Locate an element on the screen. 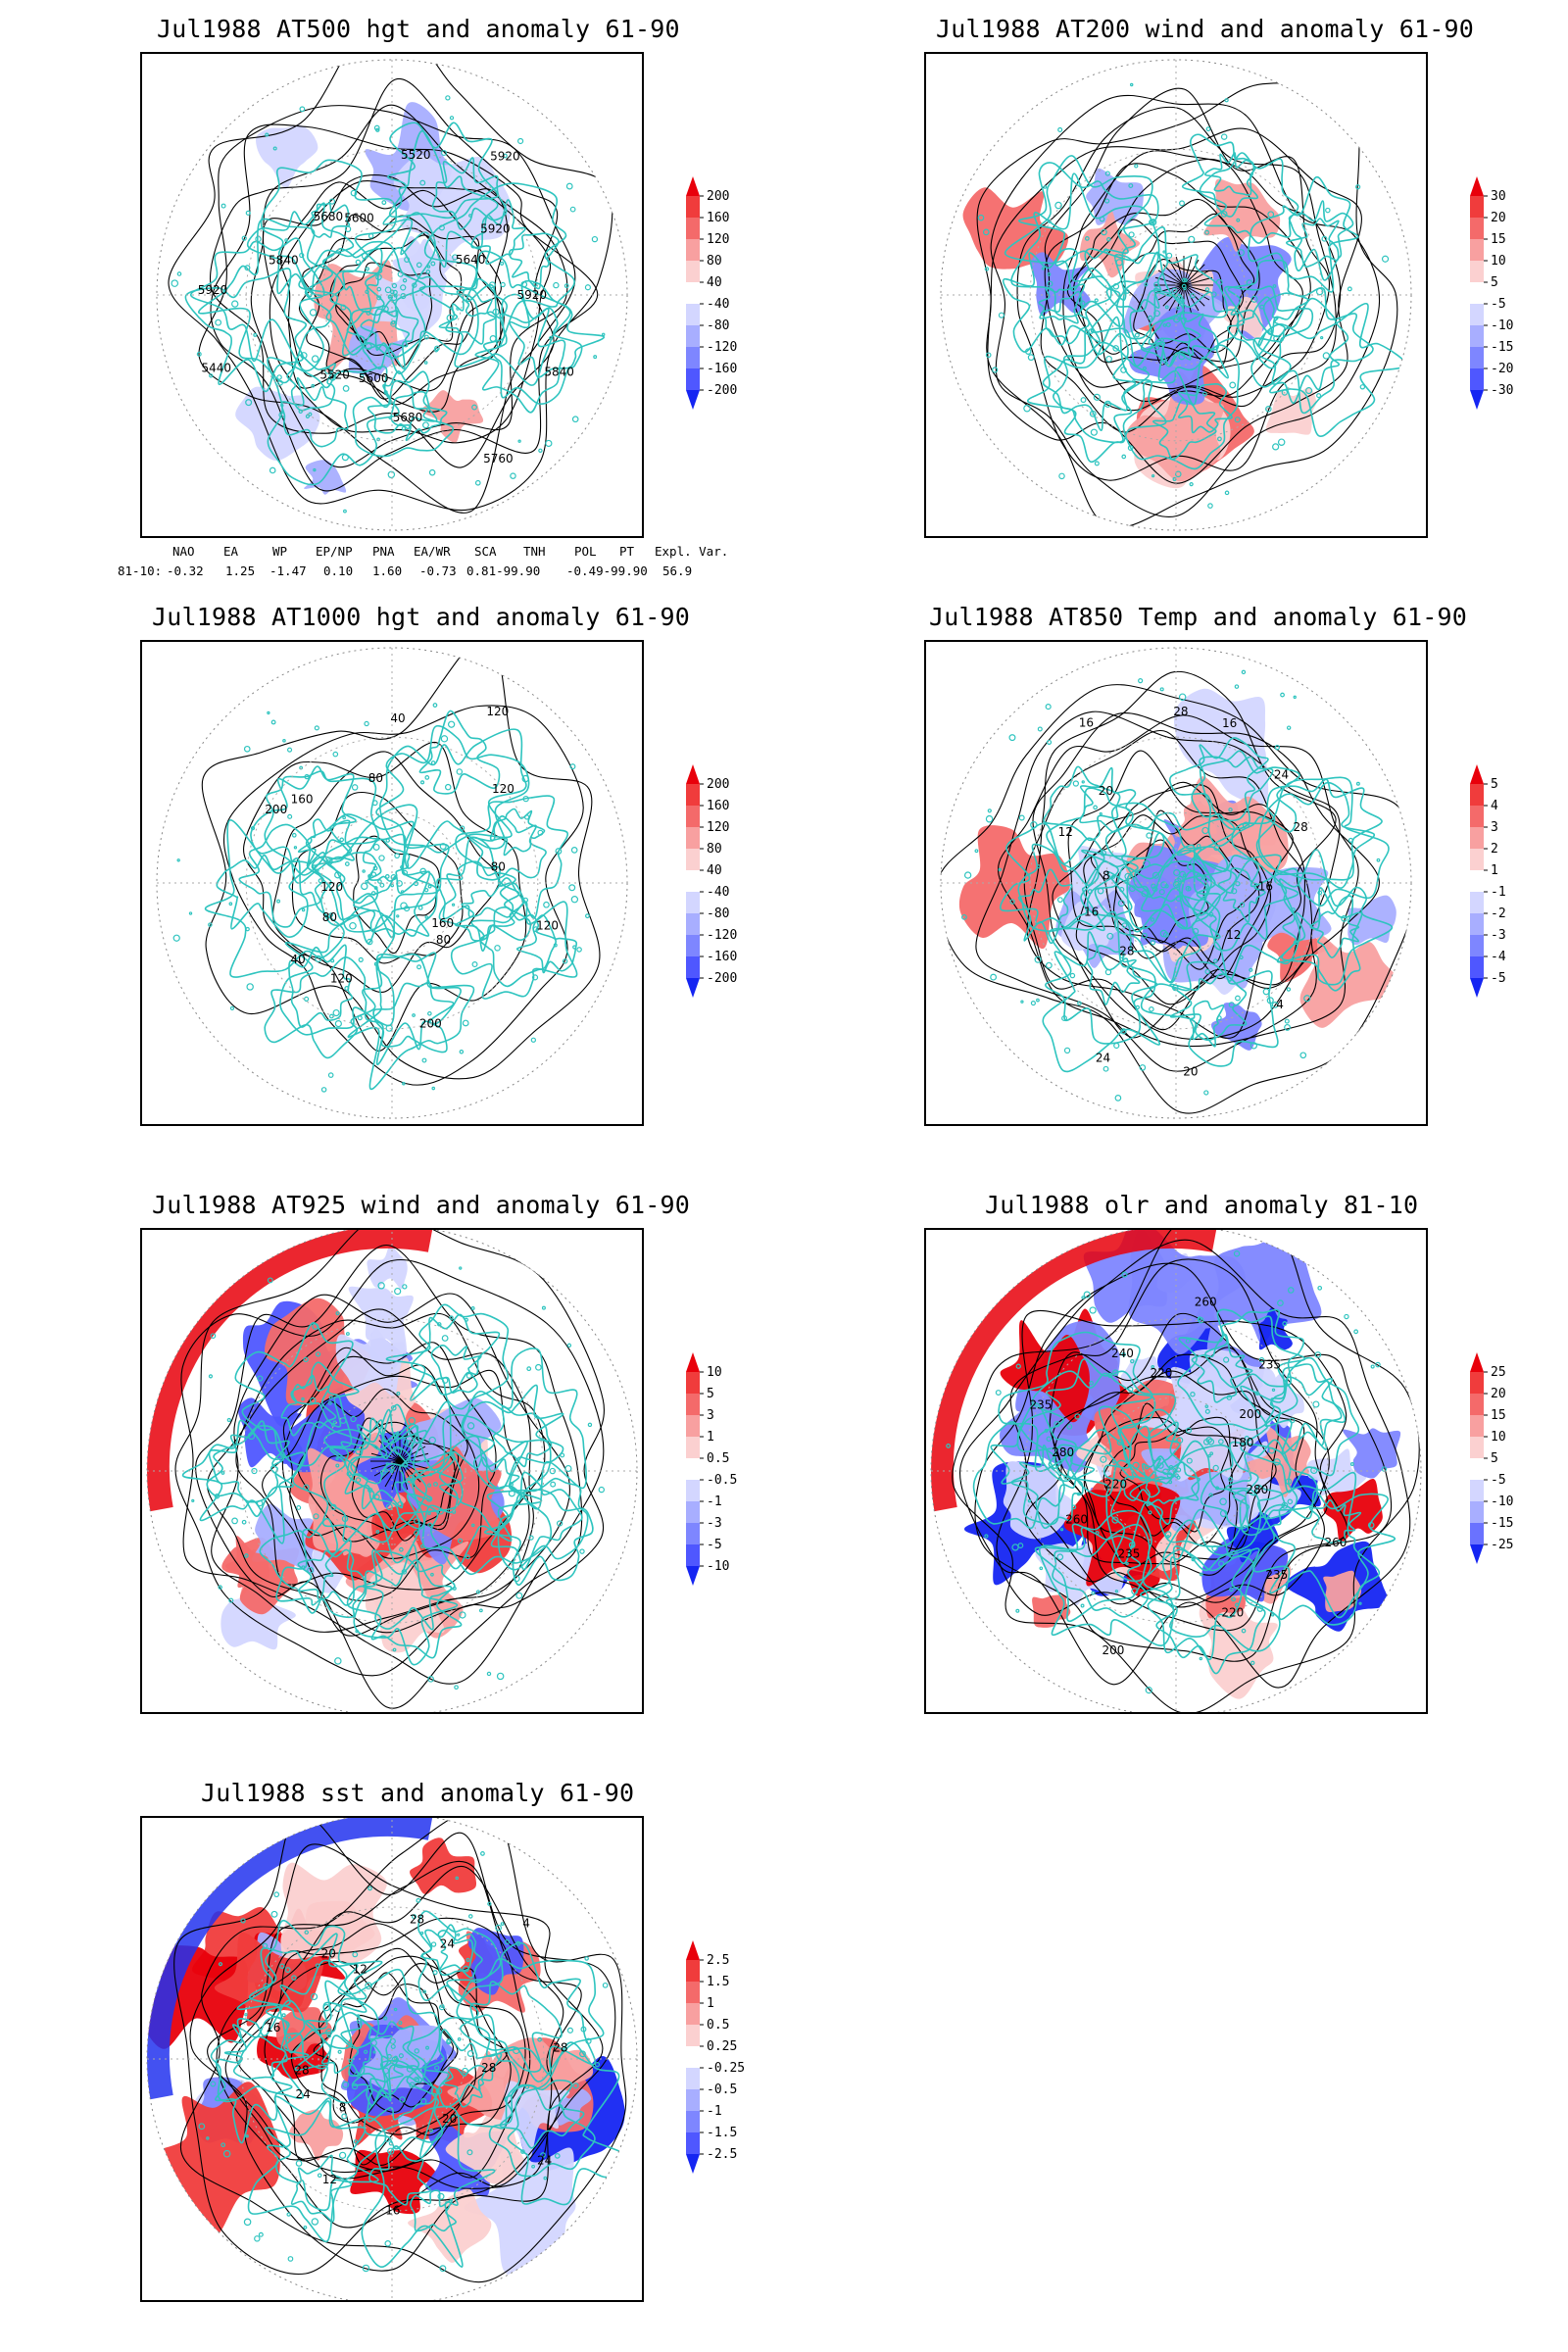 This screenshot has width=1568, height=2352. contour-label: 5600 is located at coordinates (374, 378).